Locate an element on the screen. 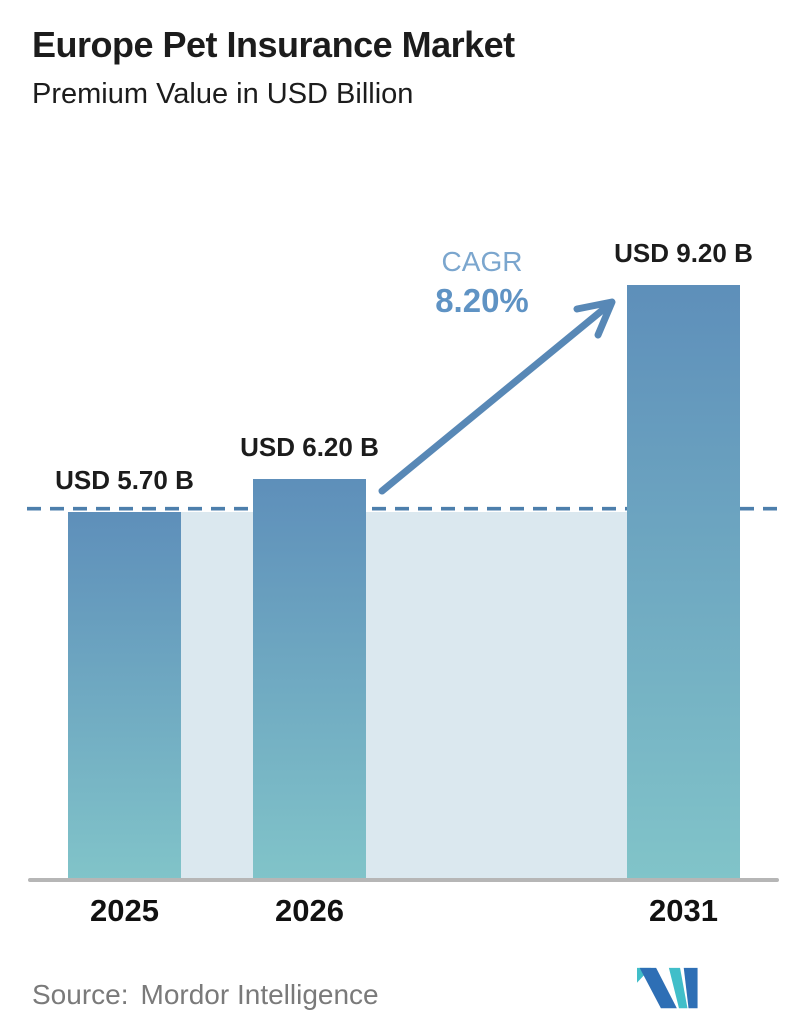  source-attribution: Source: Mordor Intelligence is located at coordinates (205, 995).